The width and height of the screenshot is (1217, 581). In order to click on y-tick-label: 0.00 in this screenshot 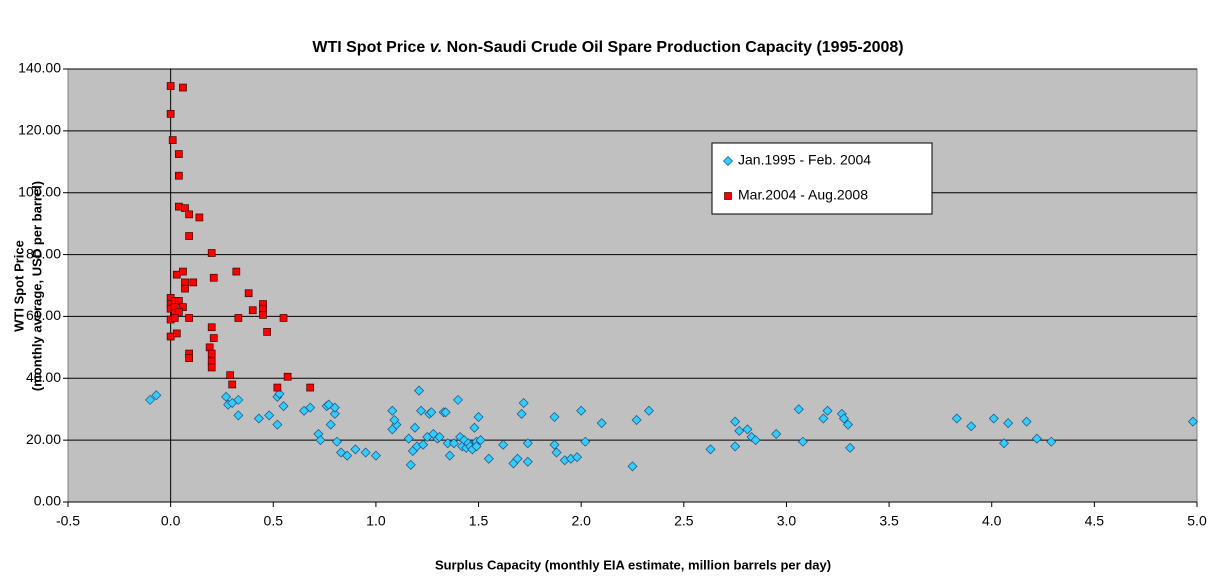, I will do `click(47, 501)`.